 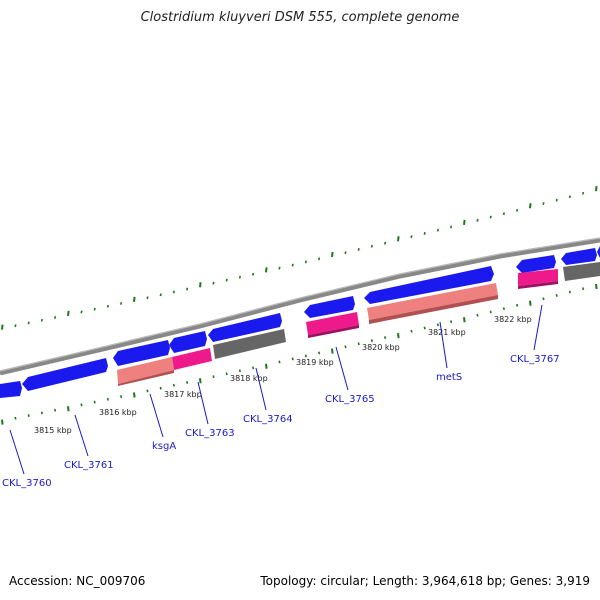 I want to click on gene-next-fwd, so click(x=579, y=256).